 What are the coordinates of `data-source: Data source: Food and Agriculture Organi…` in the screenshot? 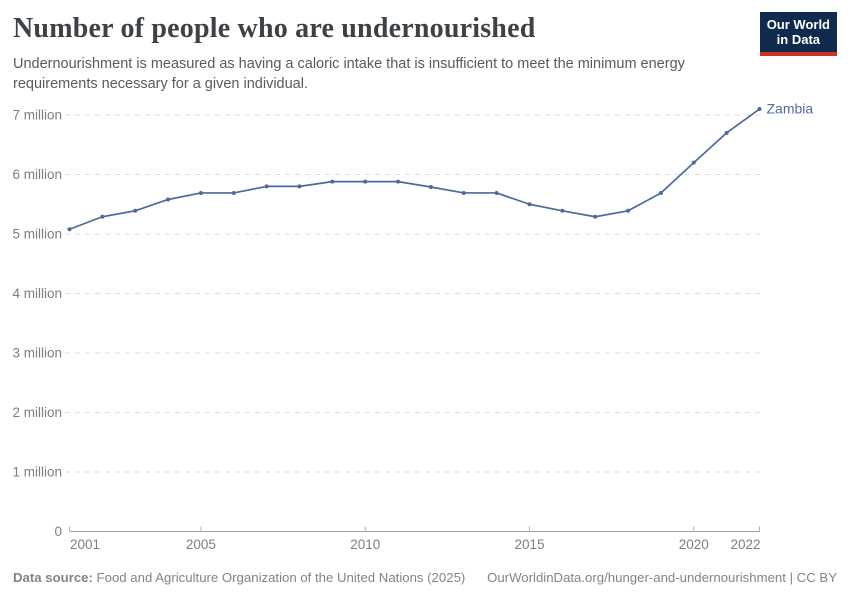 It's located at (239, 578).